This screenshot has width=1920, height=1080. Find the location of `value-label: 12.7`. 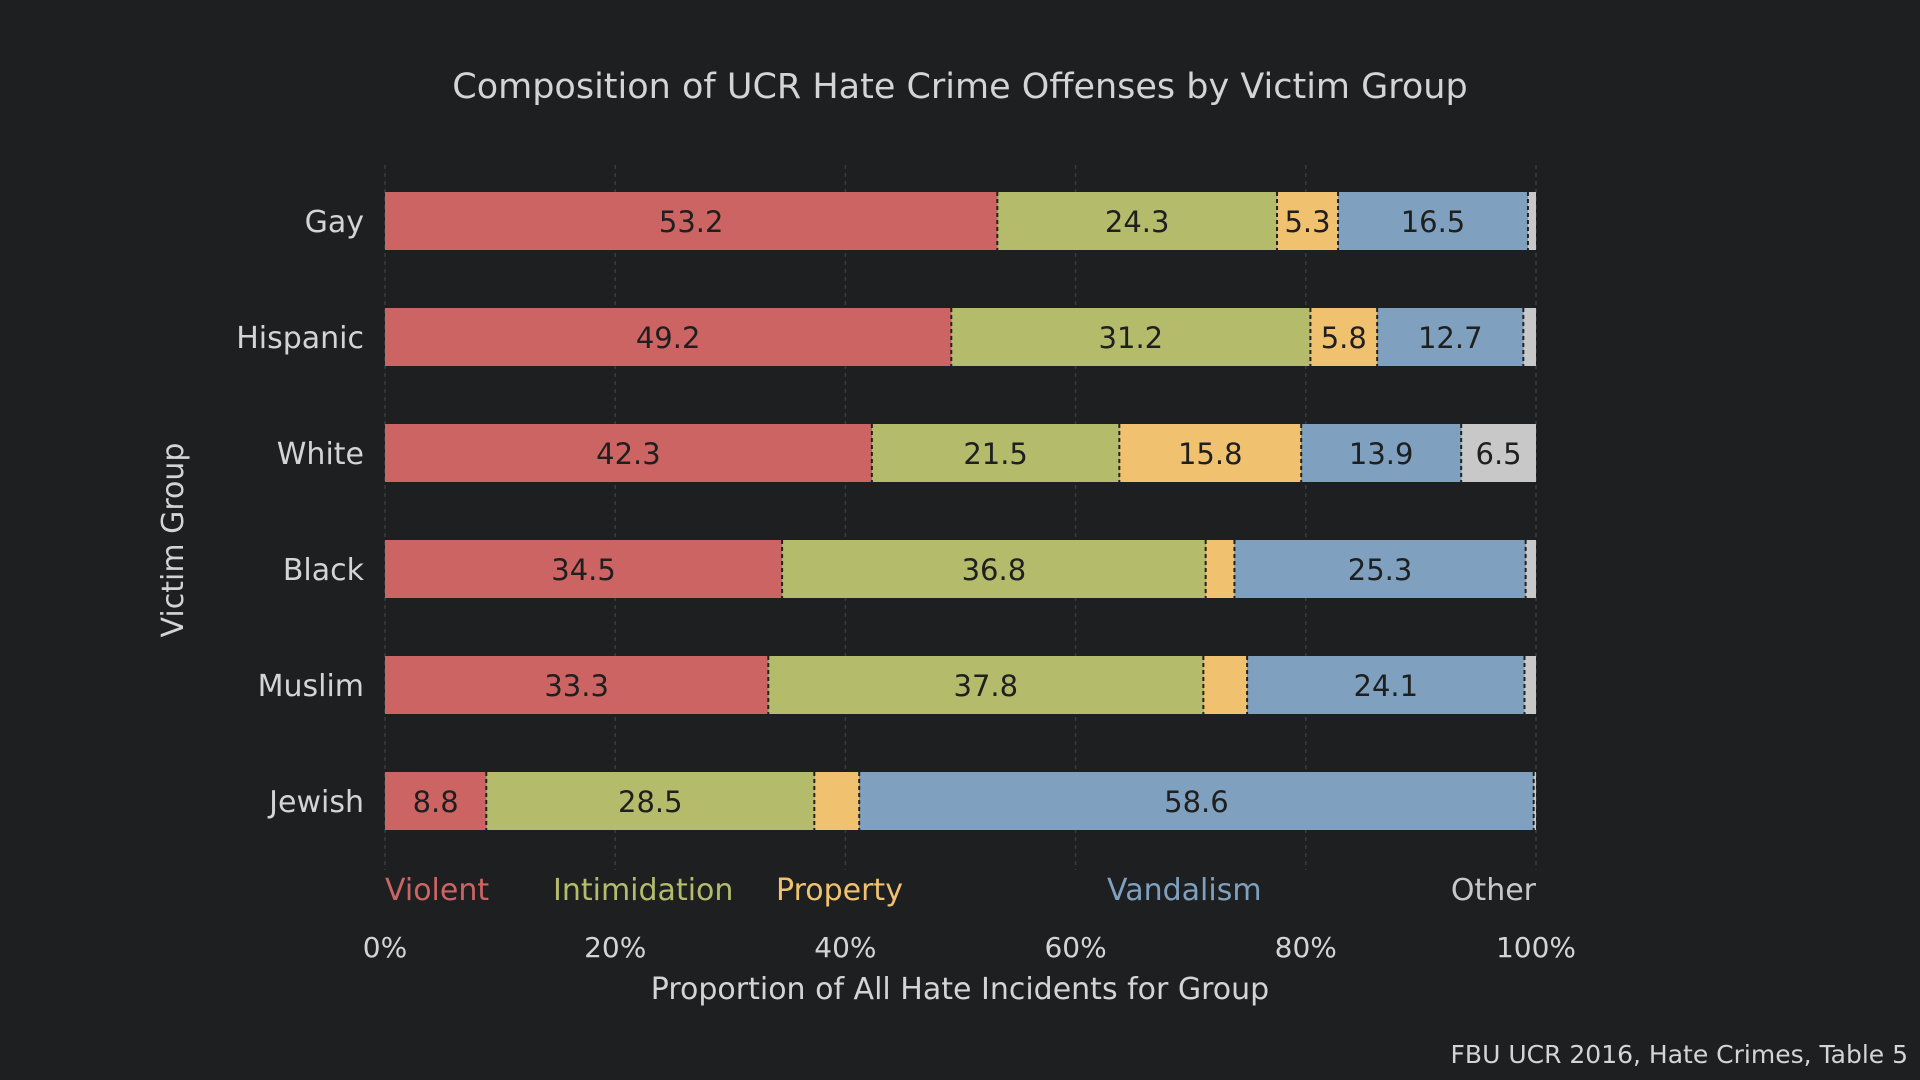

value-label: 12.7 is located at coordinates (1450, 338).